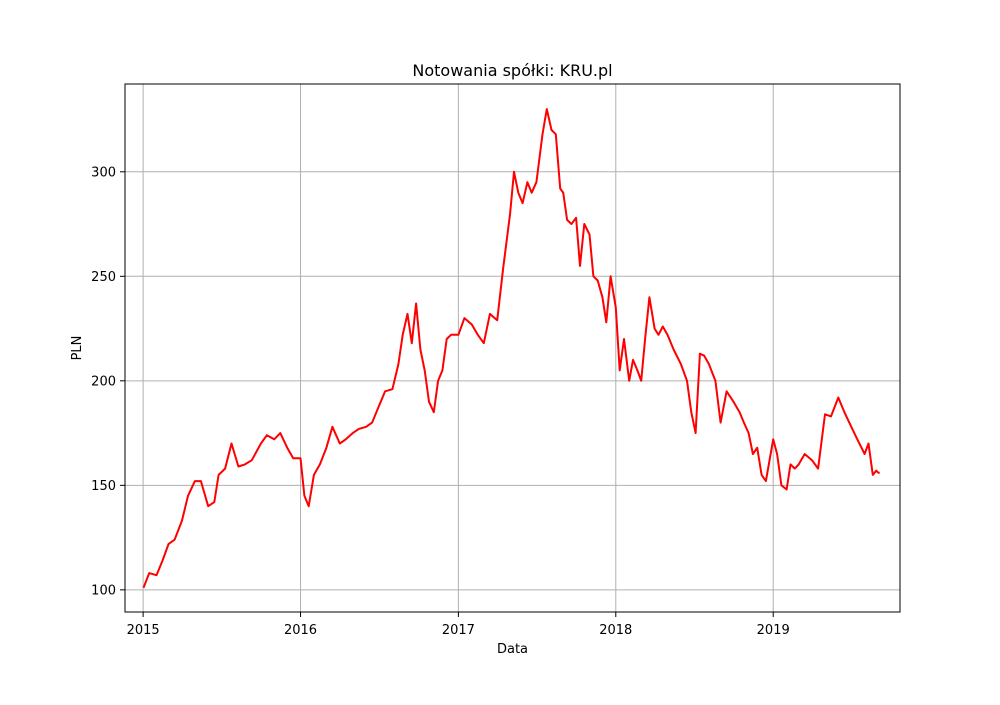 The image size is (1000, 705). Describe the element at coordinates (103, 381) in the screenshot. I see `y-tick-label: 200` at that location.